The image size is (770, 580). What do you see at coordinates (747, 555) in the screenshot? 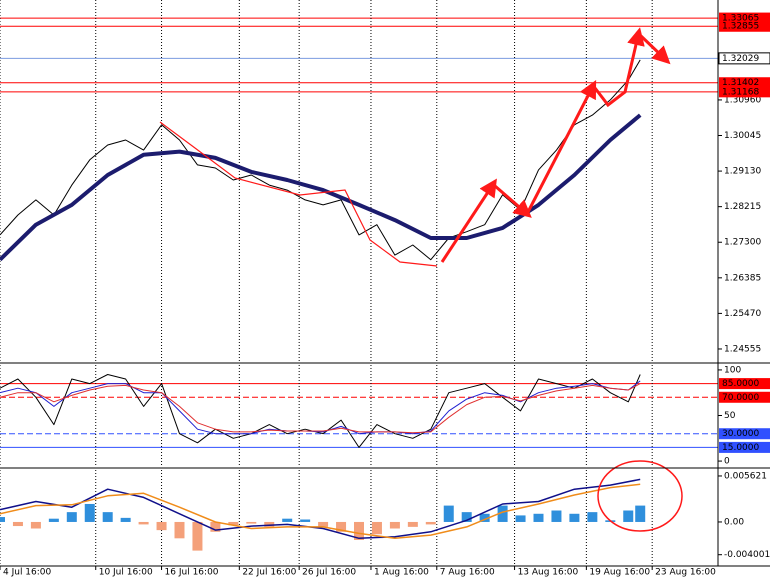
I see `y-tick-label: -0.004001` at bounding box center [747, 555].